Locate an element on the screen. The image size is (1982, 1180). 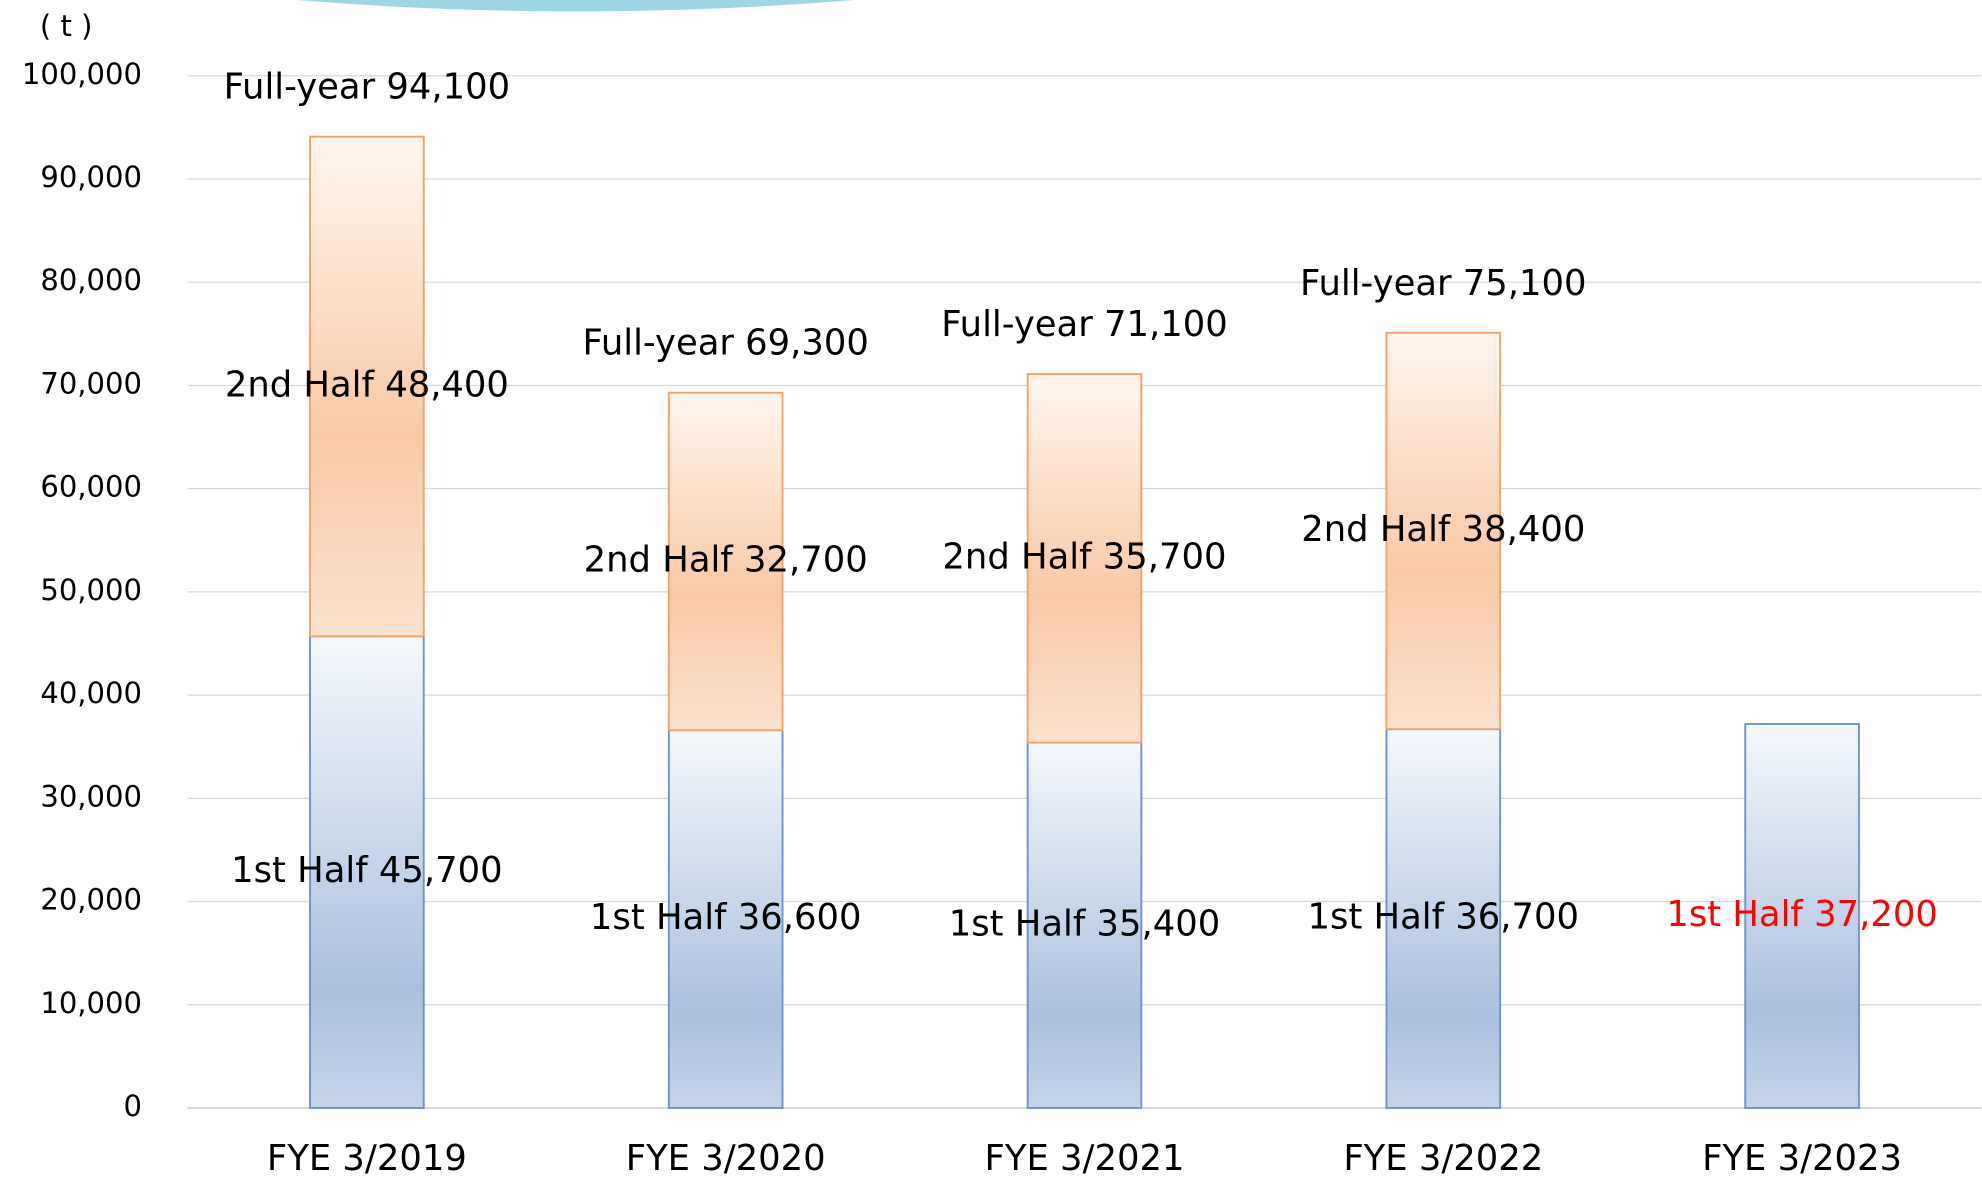
total-label: Full-year 69,300 is located at coordinates (725, 343).